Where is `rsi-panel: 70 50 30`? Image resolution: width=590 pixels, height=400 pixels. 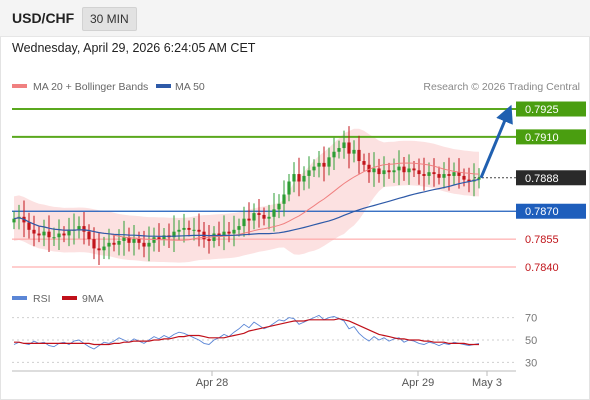
rsi-panel: 70 50 30 is located at coordinates (274, 341).